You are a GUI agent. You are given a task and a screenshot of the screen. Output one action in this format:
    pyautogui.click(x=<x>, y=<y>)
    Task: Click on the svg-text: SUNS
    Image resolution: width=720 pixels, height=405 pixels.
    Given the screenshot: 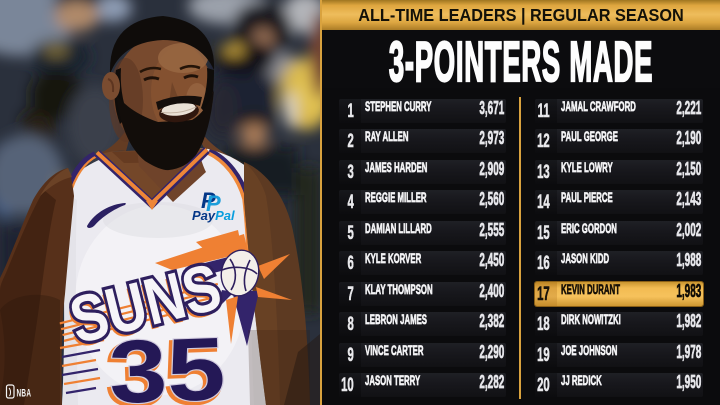 What is the action you would take?
    pyautogui.click(x=145, y=303)
    